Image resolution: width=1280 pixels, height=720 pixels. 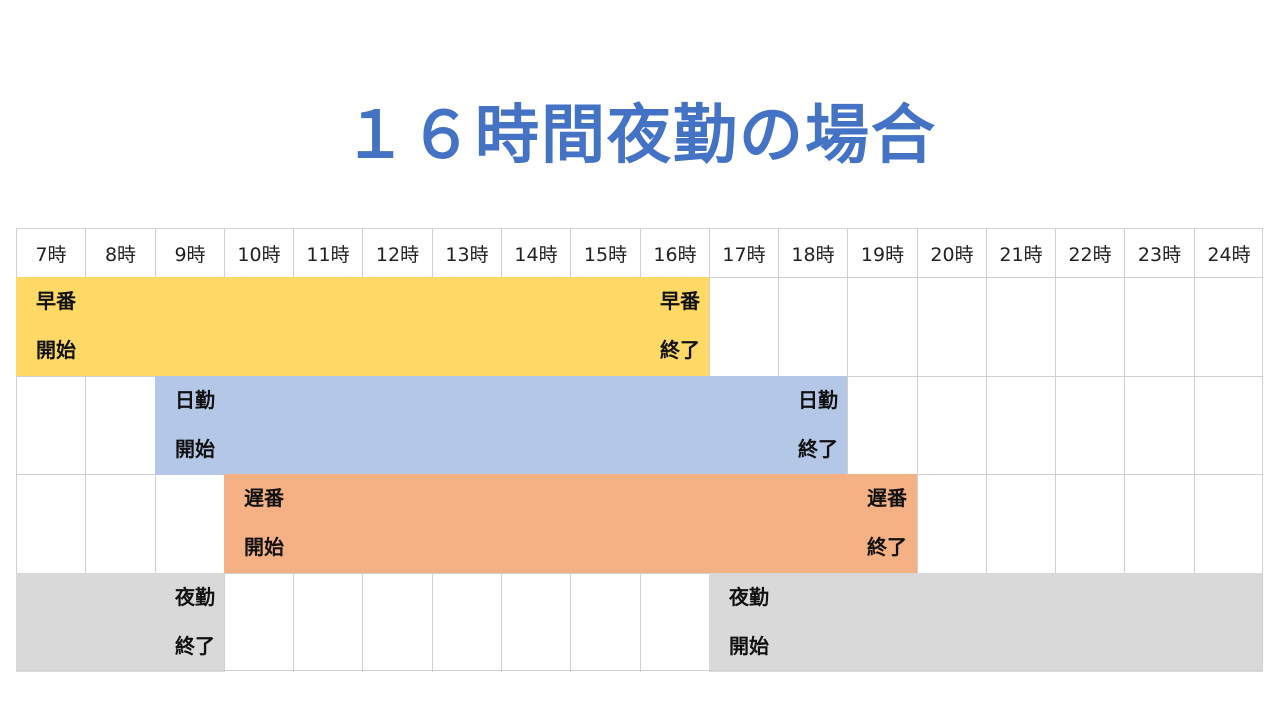 What do you see at coordinates (882, 252) in the screenshot?
I see `hour-header: 19時` at bounding box center [882, 252].